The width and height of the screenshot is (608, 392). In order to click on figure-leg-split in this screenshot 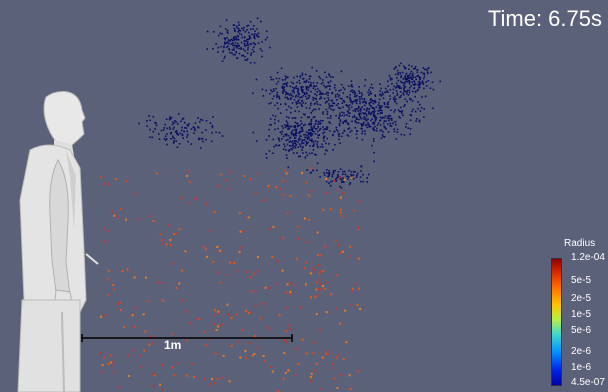, I will do `click(63, 351)`.